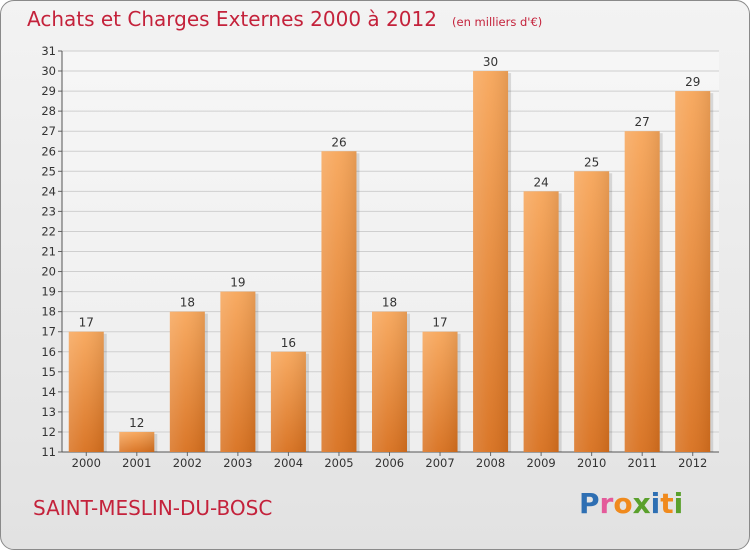  I want to click on logo-letter: o, so click(623, 503).